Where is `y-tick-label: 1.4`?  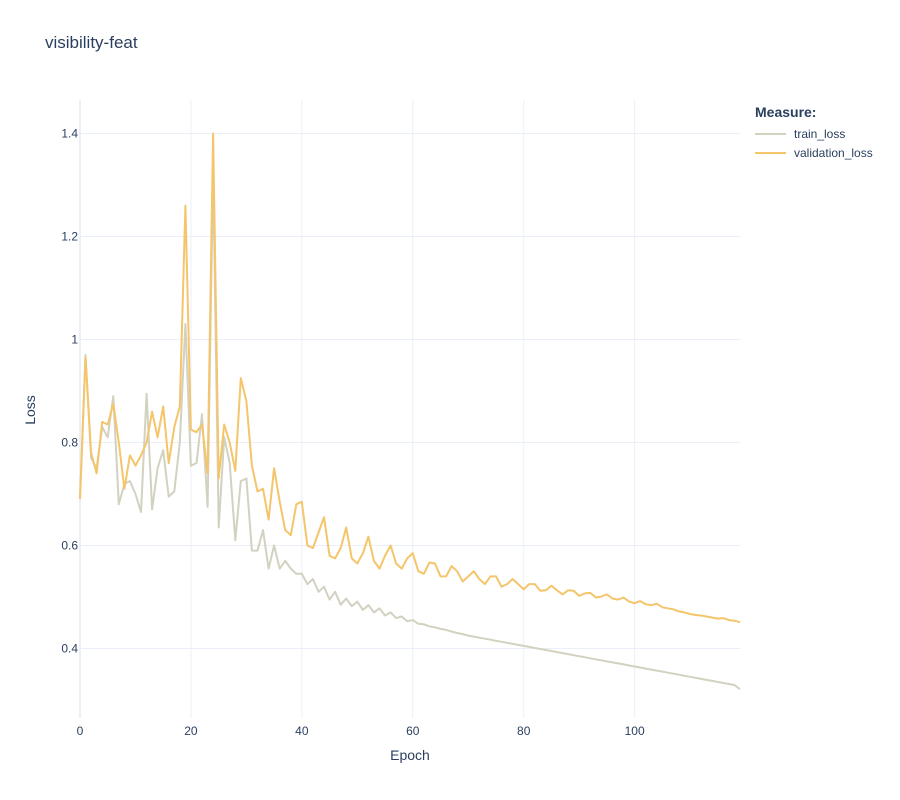 y-tick-label: 1.4 is located at coordinates (69, 133).